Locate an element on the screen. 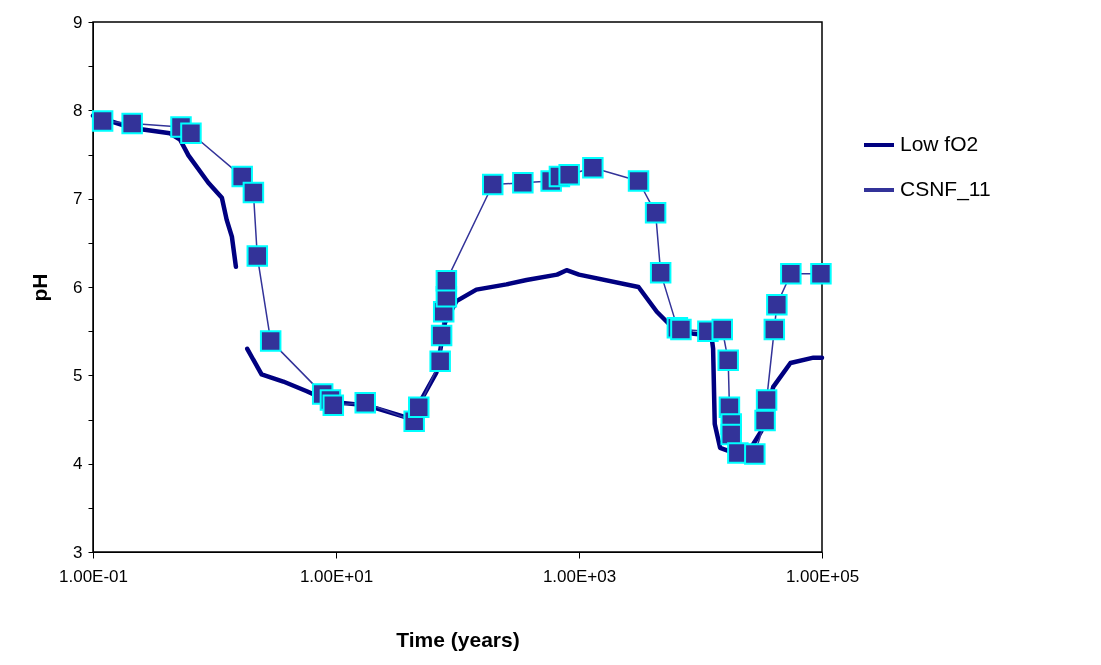 This screenshot has width=1101, height=665. y-tick-label: 5 is located at coordinates (78, 375).